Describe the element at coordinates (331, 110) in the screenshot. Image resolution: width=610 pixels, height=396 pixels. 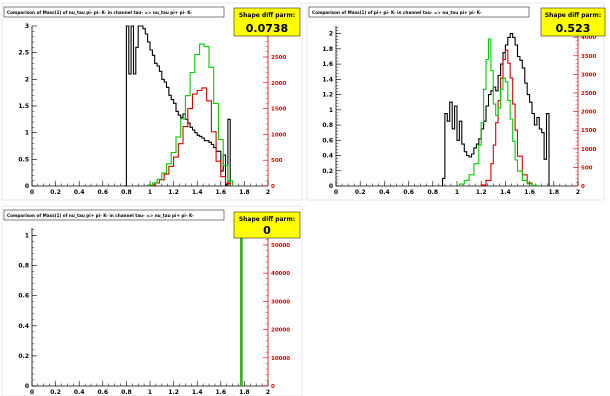
I see `left-y-tick-label: 1` at that location.